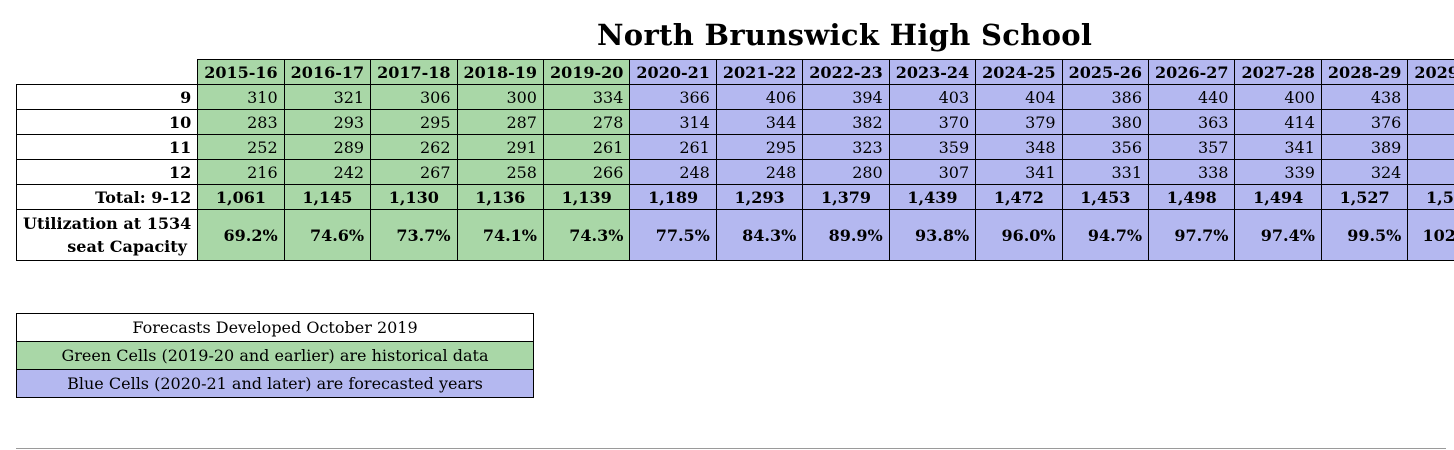 This screenshot has height=450, width=1454. Describe the element at coordinates (1019, 147) in the screenshot. I see `enrollment-cell: 348` at that location.